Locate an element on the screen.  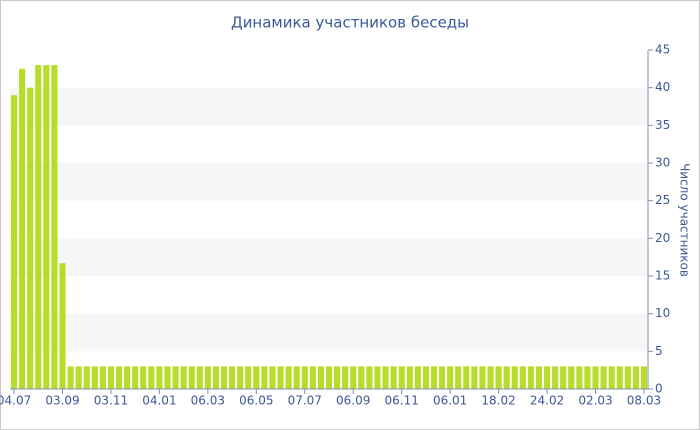
y-axis-label: Число участников is located at coordinates (685, 220).